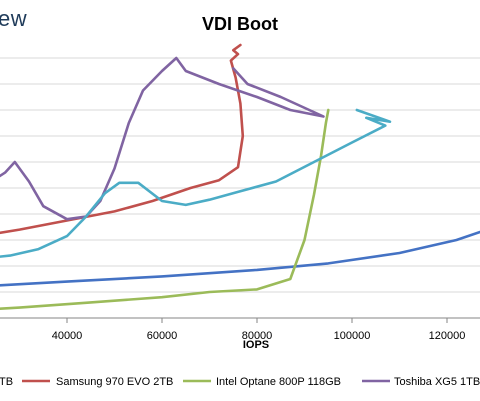 The height and width of the screenshot is (401, 480). What do you see at coordinates (6, 382) in the screenshot?
I see `legend-label-partial: TB` at bounding box center [6, 382].